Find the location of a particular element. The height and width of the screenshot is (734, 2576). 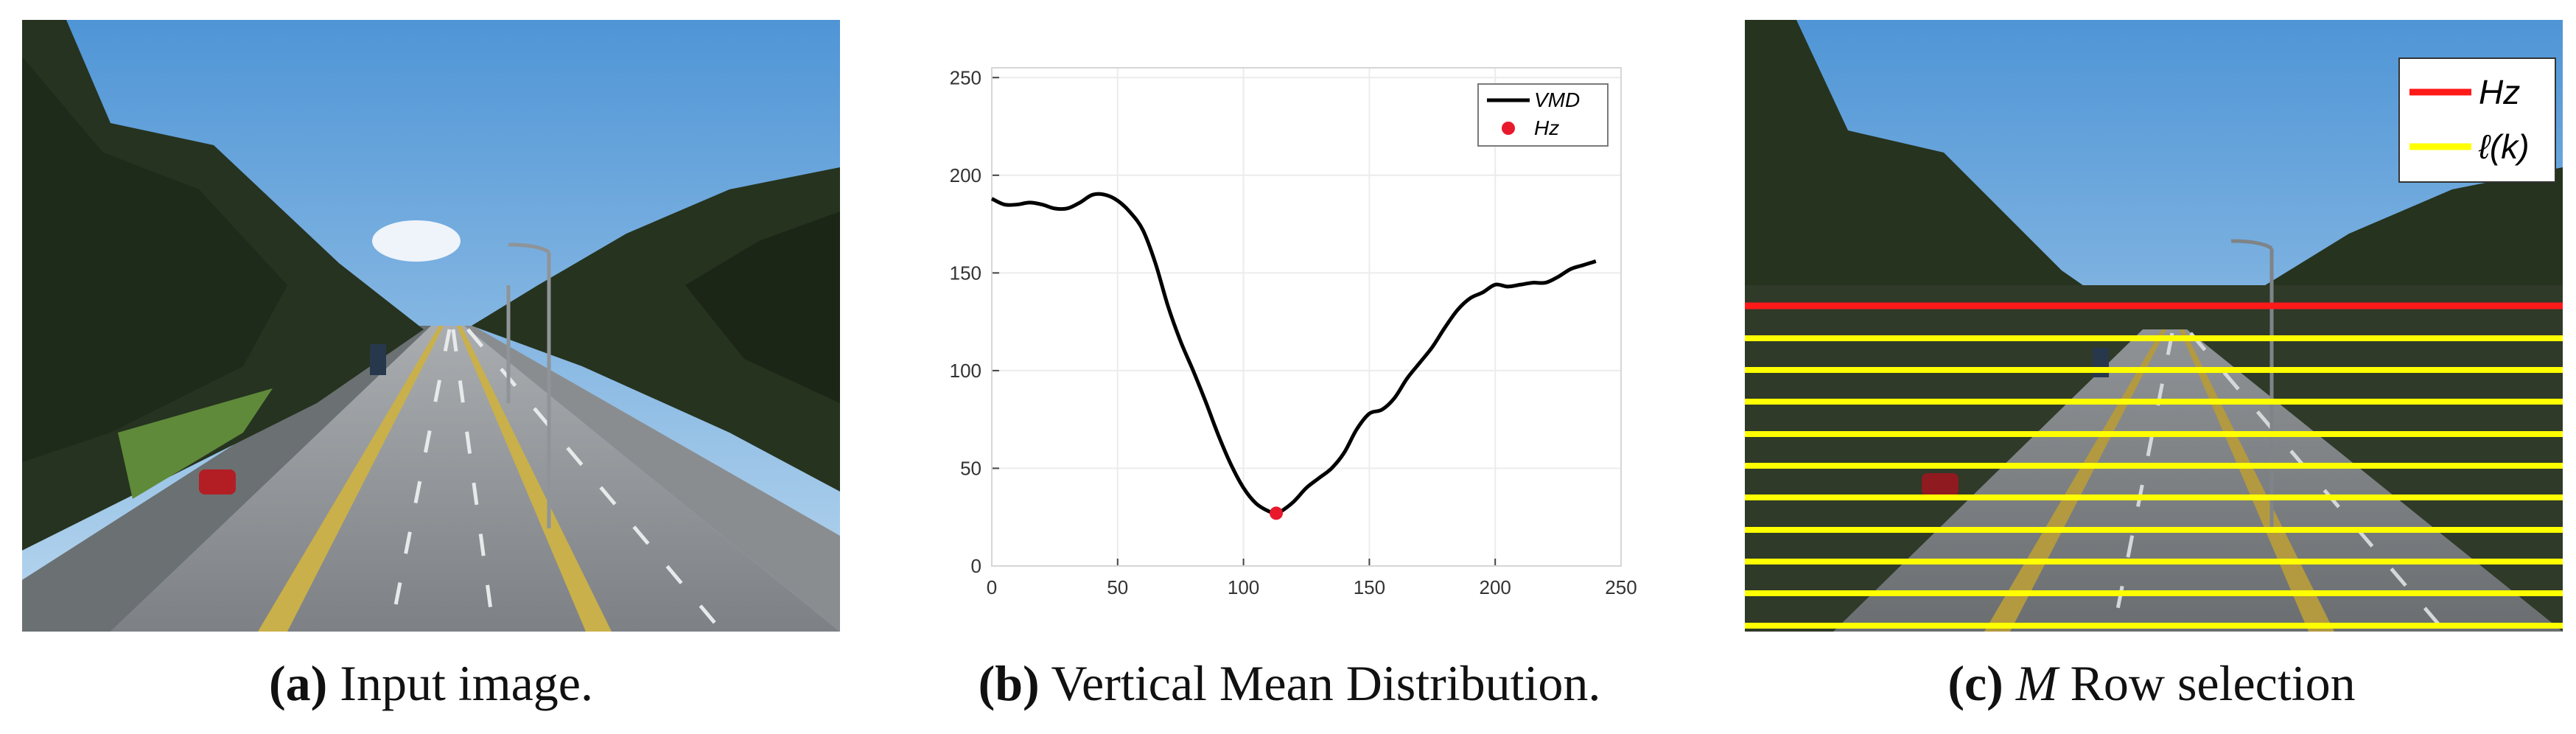

vmd-series-line is located at coordinates (1293, 353).